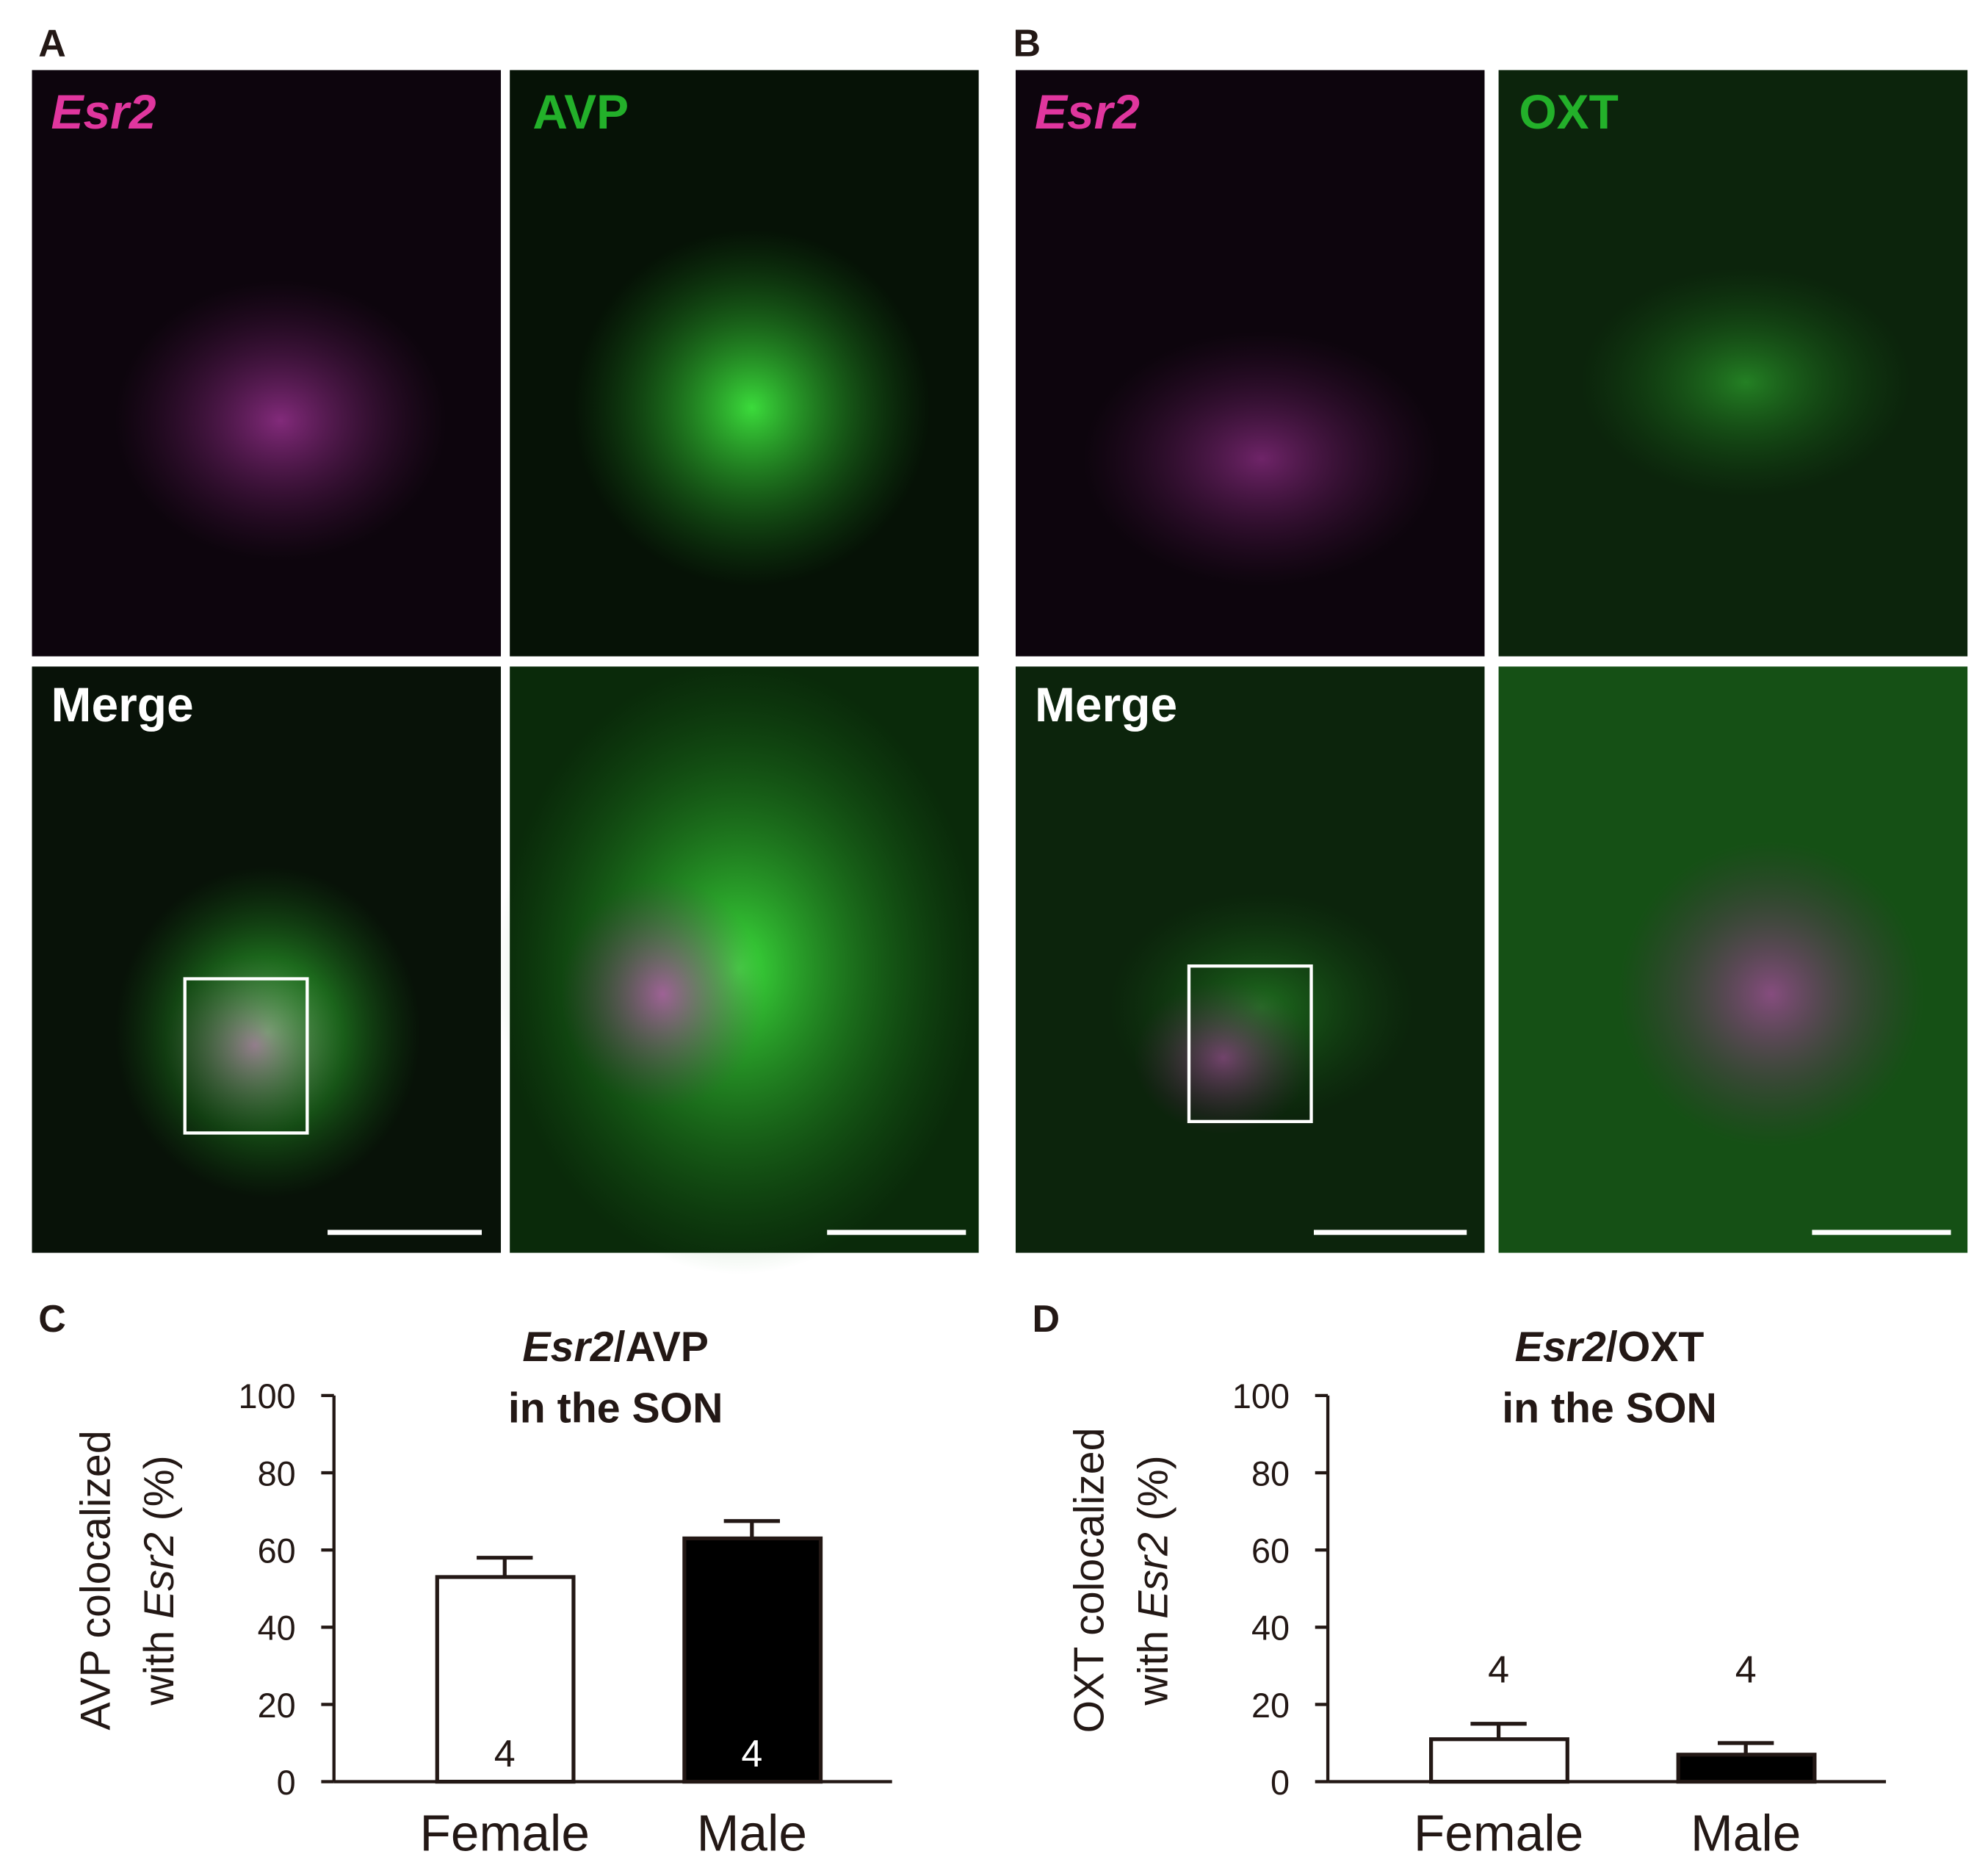  Describe the element at coordinates (581, 111) in the screenshot. I see `channel-label: AVP` at that location.